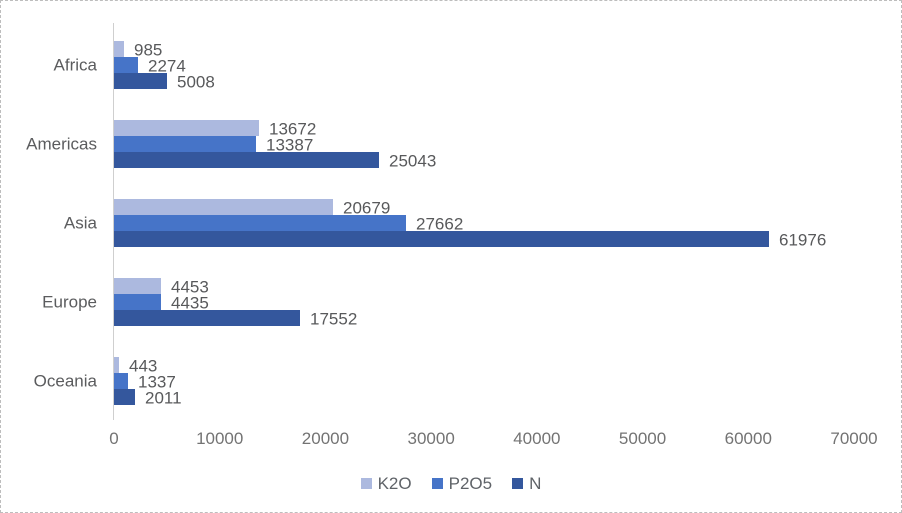  Describe the element at coordinates (65, 380) in the screenshot. I see `category-label-oceania: Oceania` at that location.